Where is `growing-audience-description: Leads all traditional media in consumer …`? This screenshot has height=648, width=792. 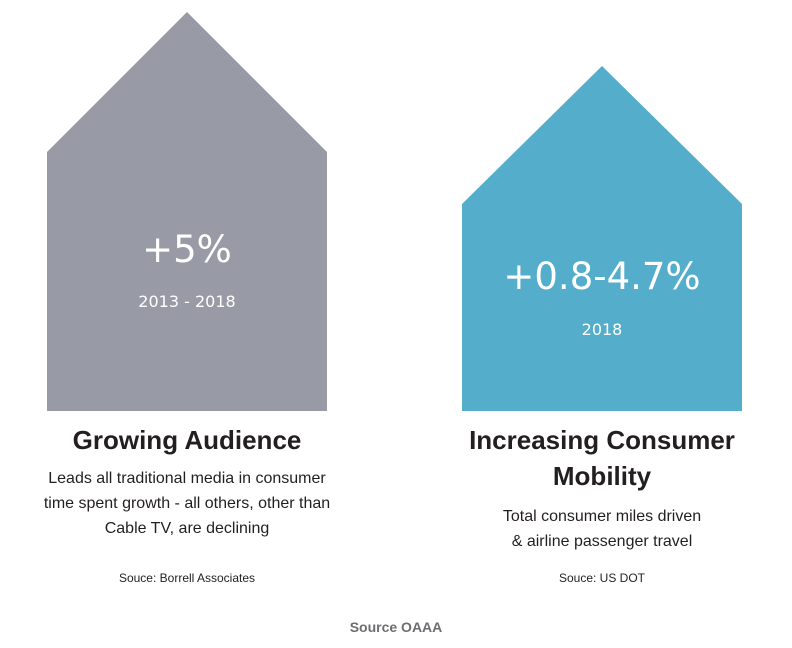 growing-audience-description: Leads all traditional media in consumer … is located at coordinates (187, 503).